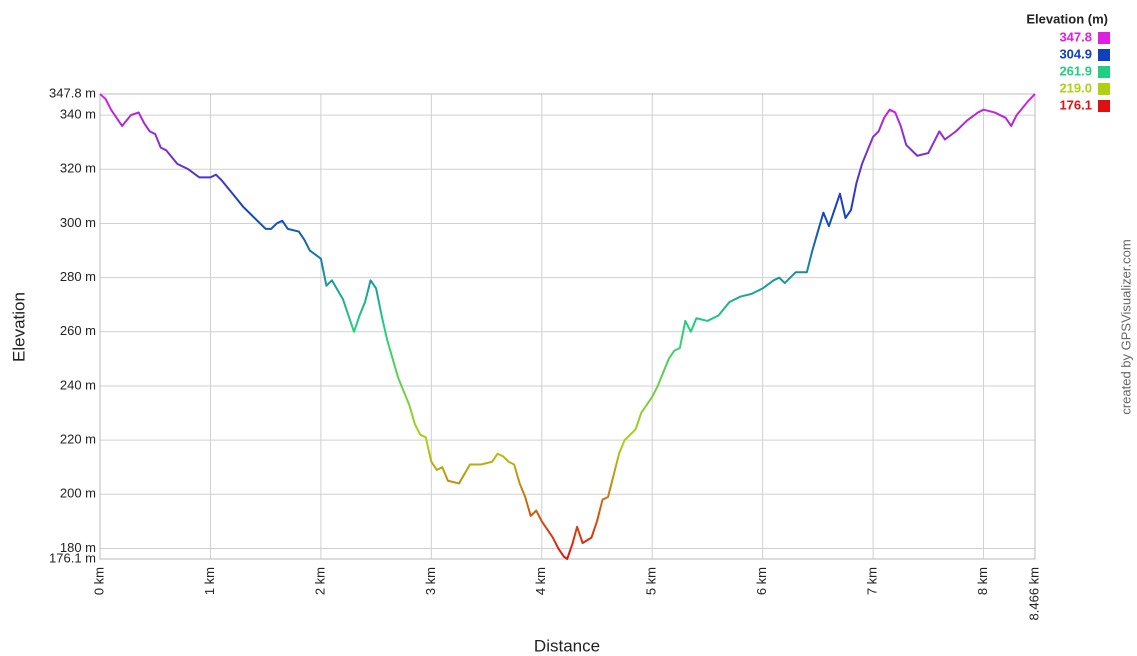 The width and height of the screenshot is (1137, 656). What do you see at coordinates (761, 581) in the screenshot?
I see `x-tick-label: 6 km` at bounding box center [761, 581].